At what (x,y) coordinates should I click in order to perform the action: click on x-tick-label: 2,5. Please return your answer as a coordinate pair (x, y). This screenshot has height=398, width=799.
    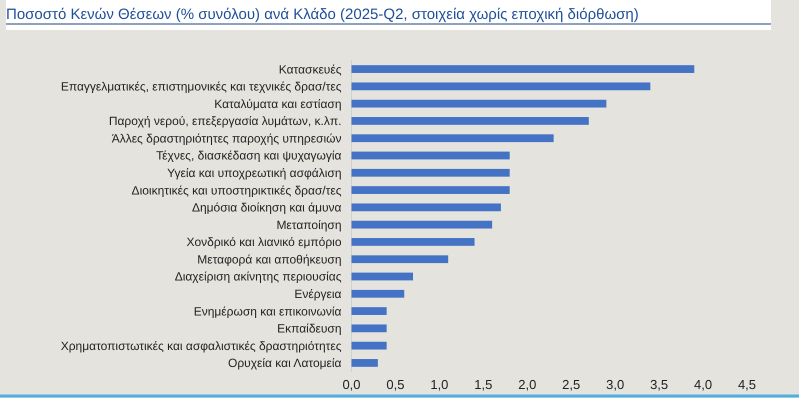
    Looking at the image, I should click on (571, 384).